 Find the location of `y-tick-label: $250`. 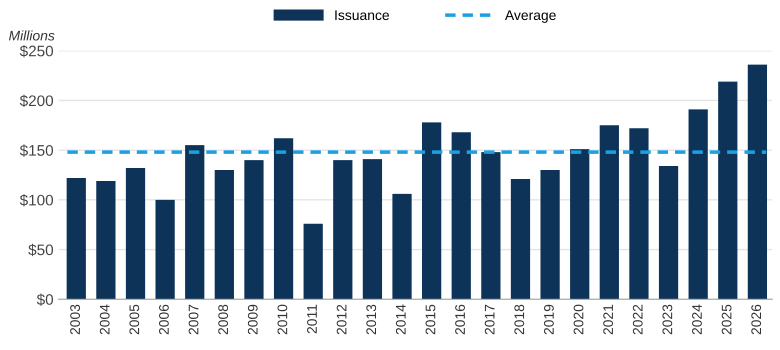

y-tick-label: $250 is located at coordinates (37, 51).